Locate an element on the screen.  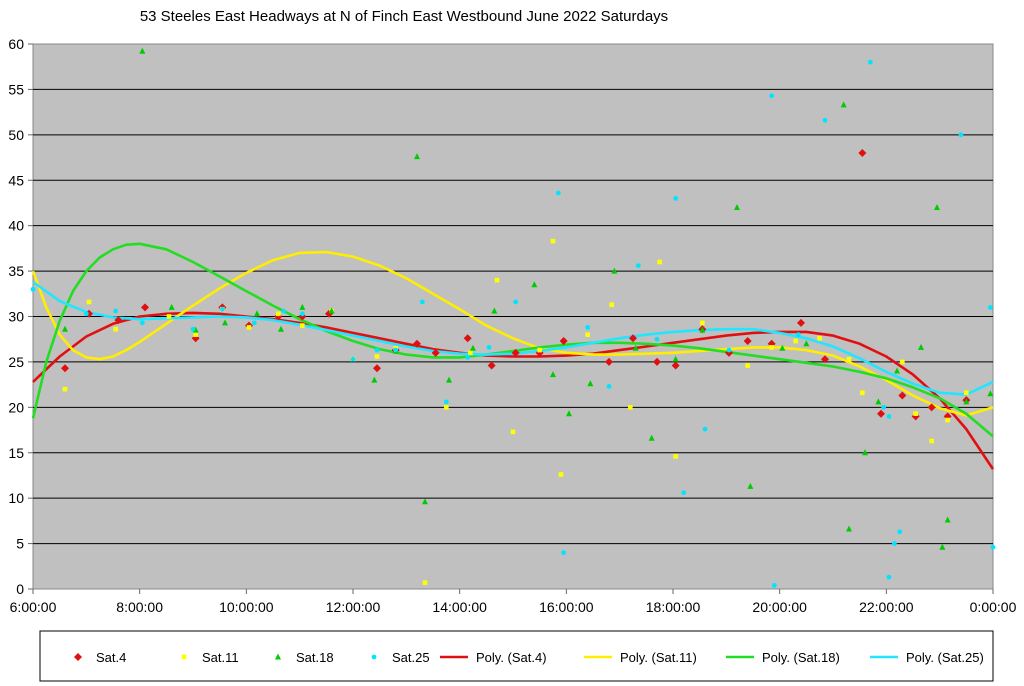
legend-label: Poly. (Sat.25) is located at coordinates (945, 657).